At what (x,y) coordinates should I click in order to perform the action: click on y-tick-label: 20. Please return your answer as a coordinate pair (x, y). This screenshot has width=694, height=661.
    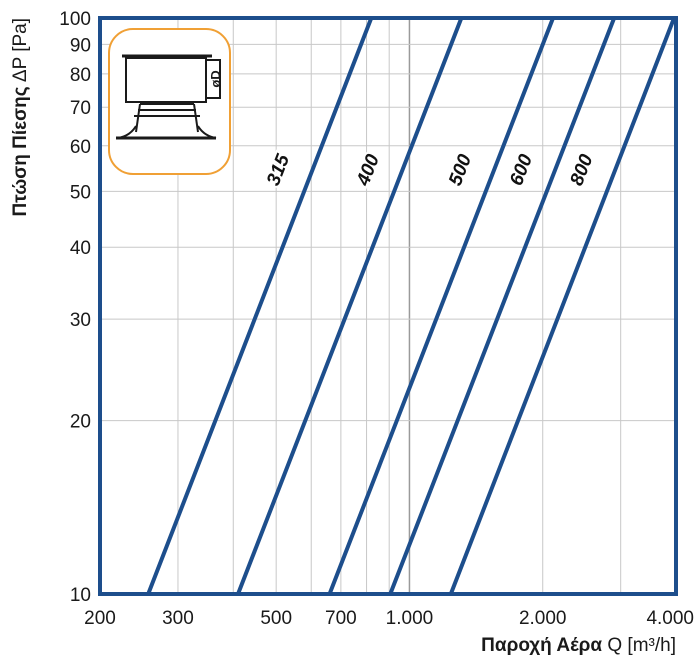
    Looking at the image, I should click on (80, 422).